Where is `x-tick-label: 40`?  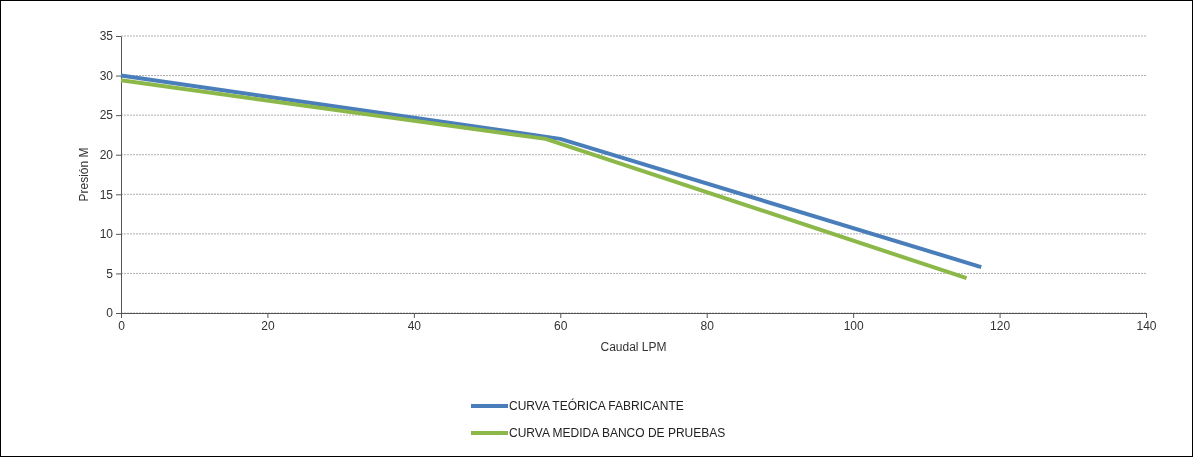 x-tick-label: 40 is located at coordinates (414, 325).